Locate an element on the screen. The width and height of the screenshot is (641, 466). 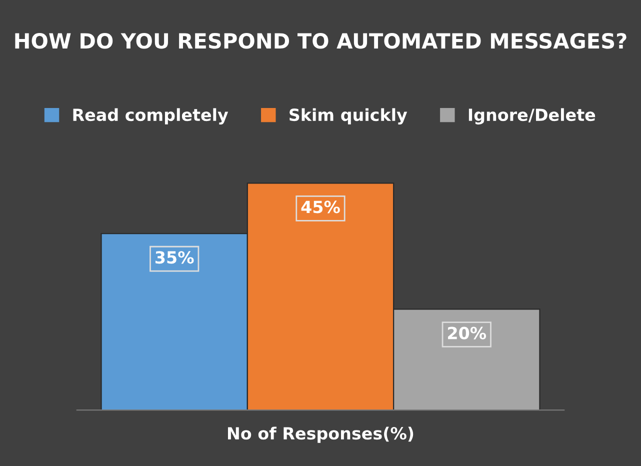
legend-label: Read completely is located at coordinates (150, 116).